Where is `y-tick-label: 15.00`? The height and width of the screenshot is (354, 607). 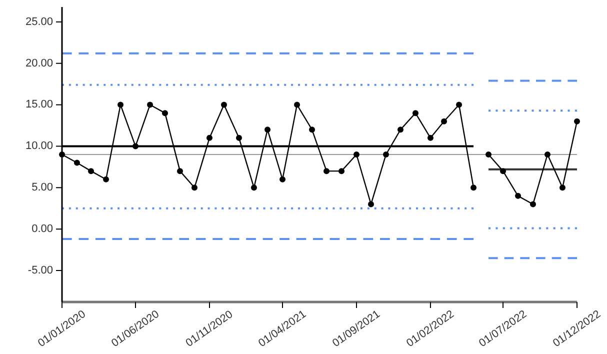 y-tick-label: 15.00 is located at coordinates (39, 104).